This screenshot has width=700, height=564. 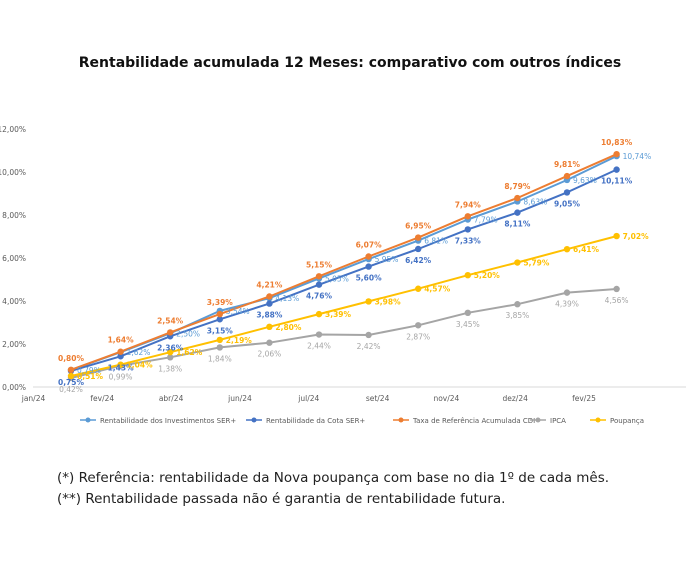 What do you see at coordinates (437, 289) in the screenshot?
I see `data-label: 4,57%` at bounding box center [437, 289].